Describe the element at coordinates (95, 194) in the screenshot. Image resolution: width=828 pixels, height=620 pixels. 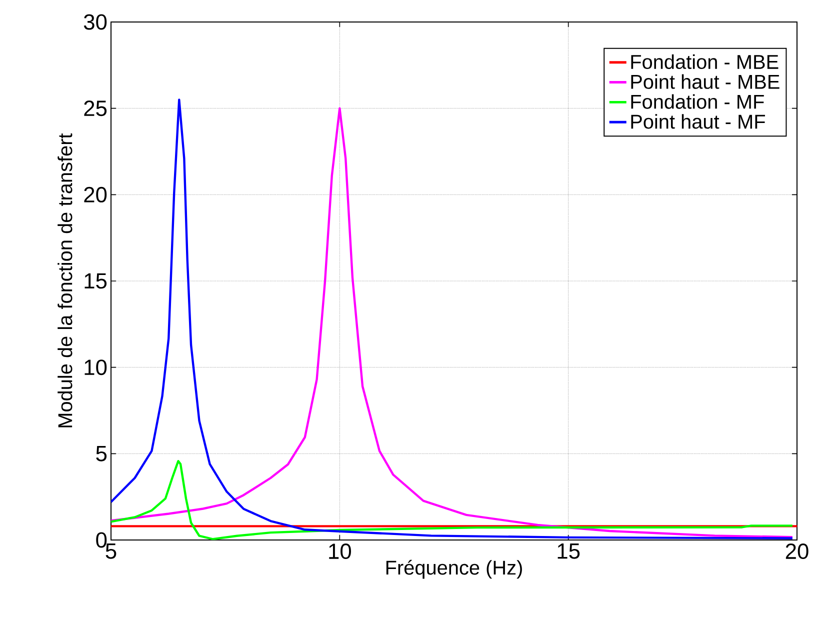
I see `y-tick-label: 20` at that location.